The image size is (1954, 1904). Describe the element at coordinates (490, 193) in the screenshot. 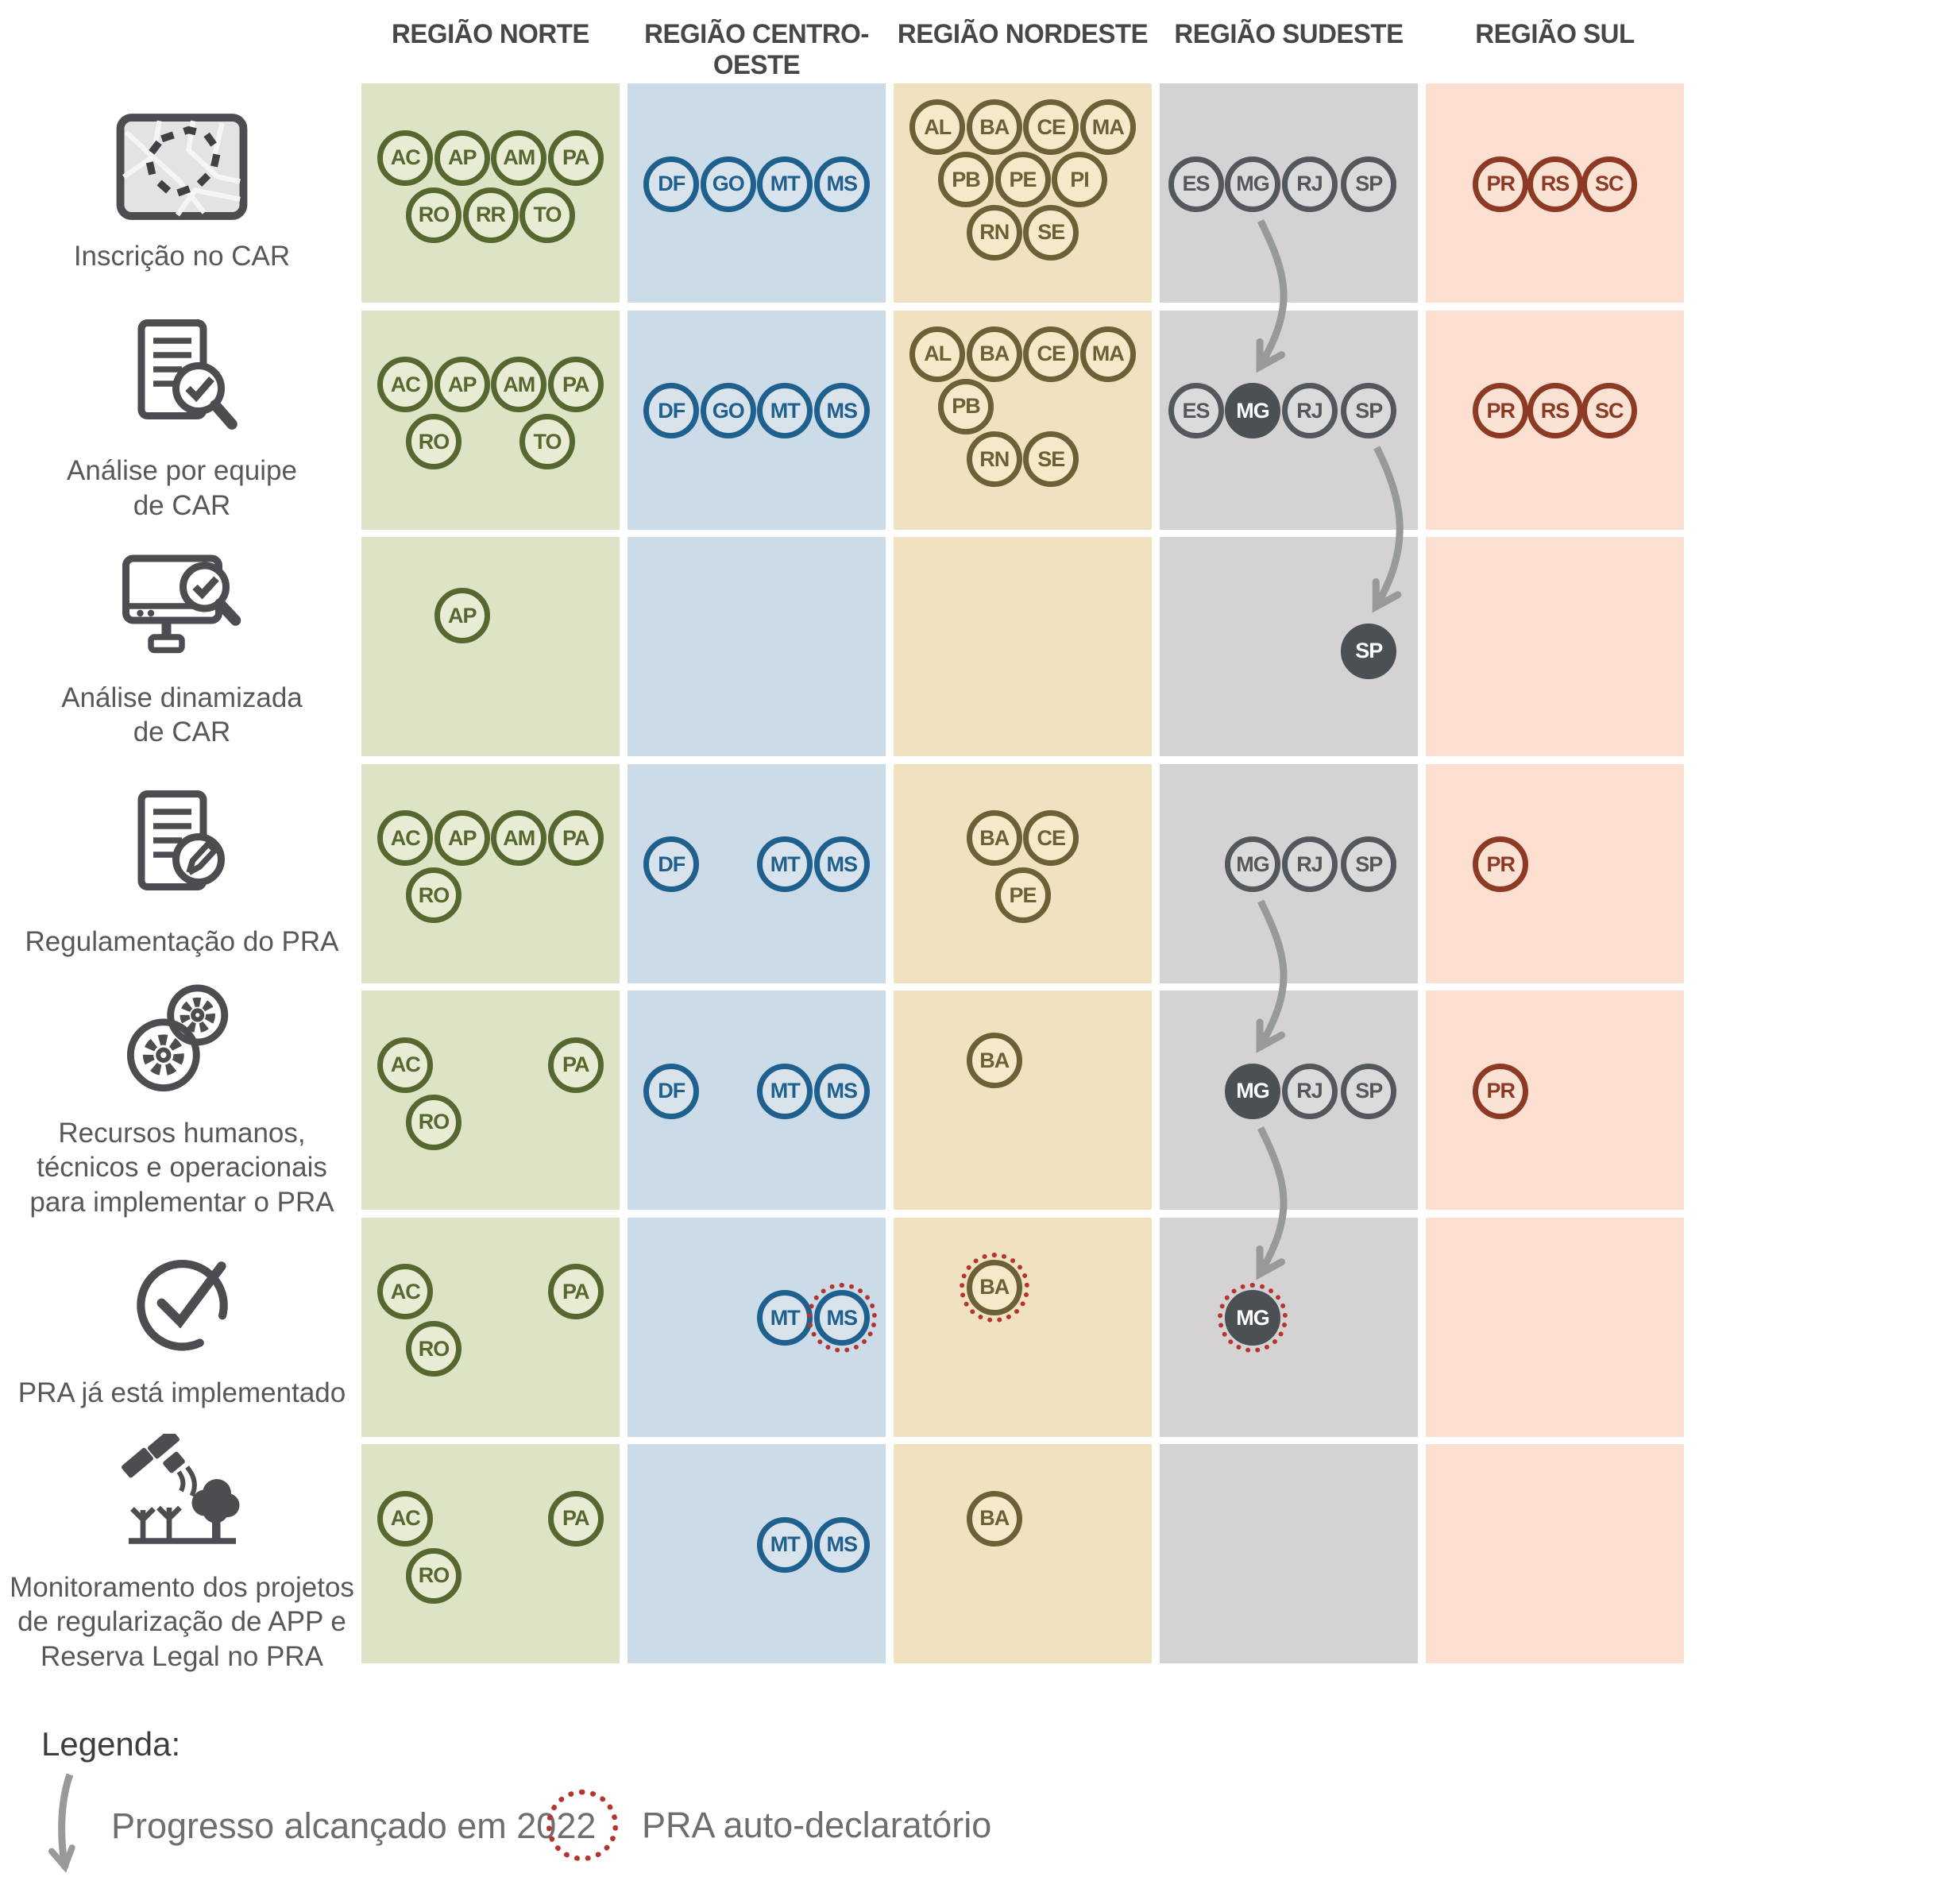

I see `cell-step1-norte: AC AP AM PA RO RR TO` at that location.